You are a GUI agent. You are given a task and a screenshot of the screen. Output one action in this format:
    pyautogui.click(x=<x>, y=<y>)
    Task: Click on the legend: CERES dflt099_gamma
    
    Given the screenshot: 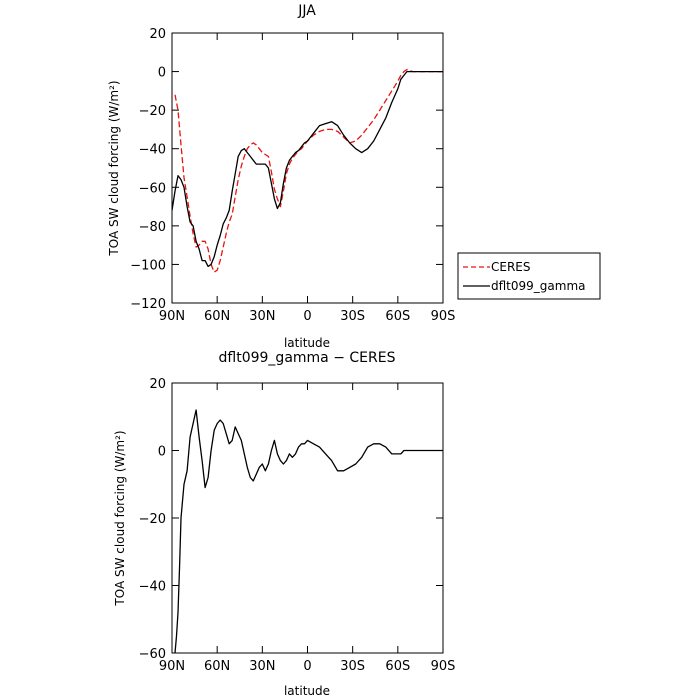 What is the action you would take?
    pyautogui.click(x=529, y=276)
    